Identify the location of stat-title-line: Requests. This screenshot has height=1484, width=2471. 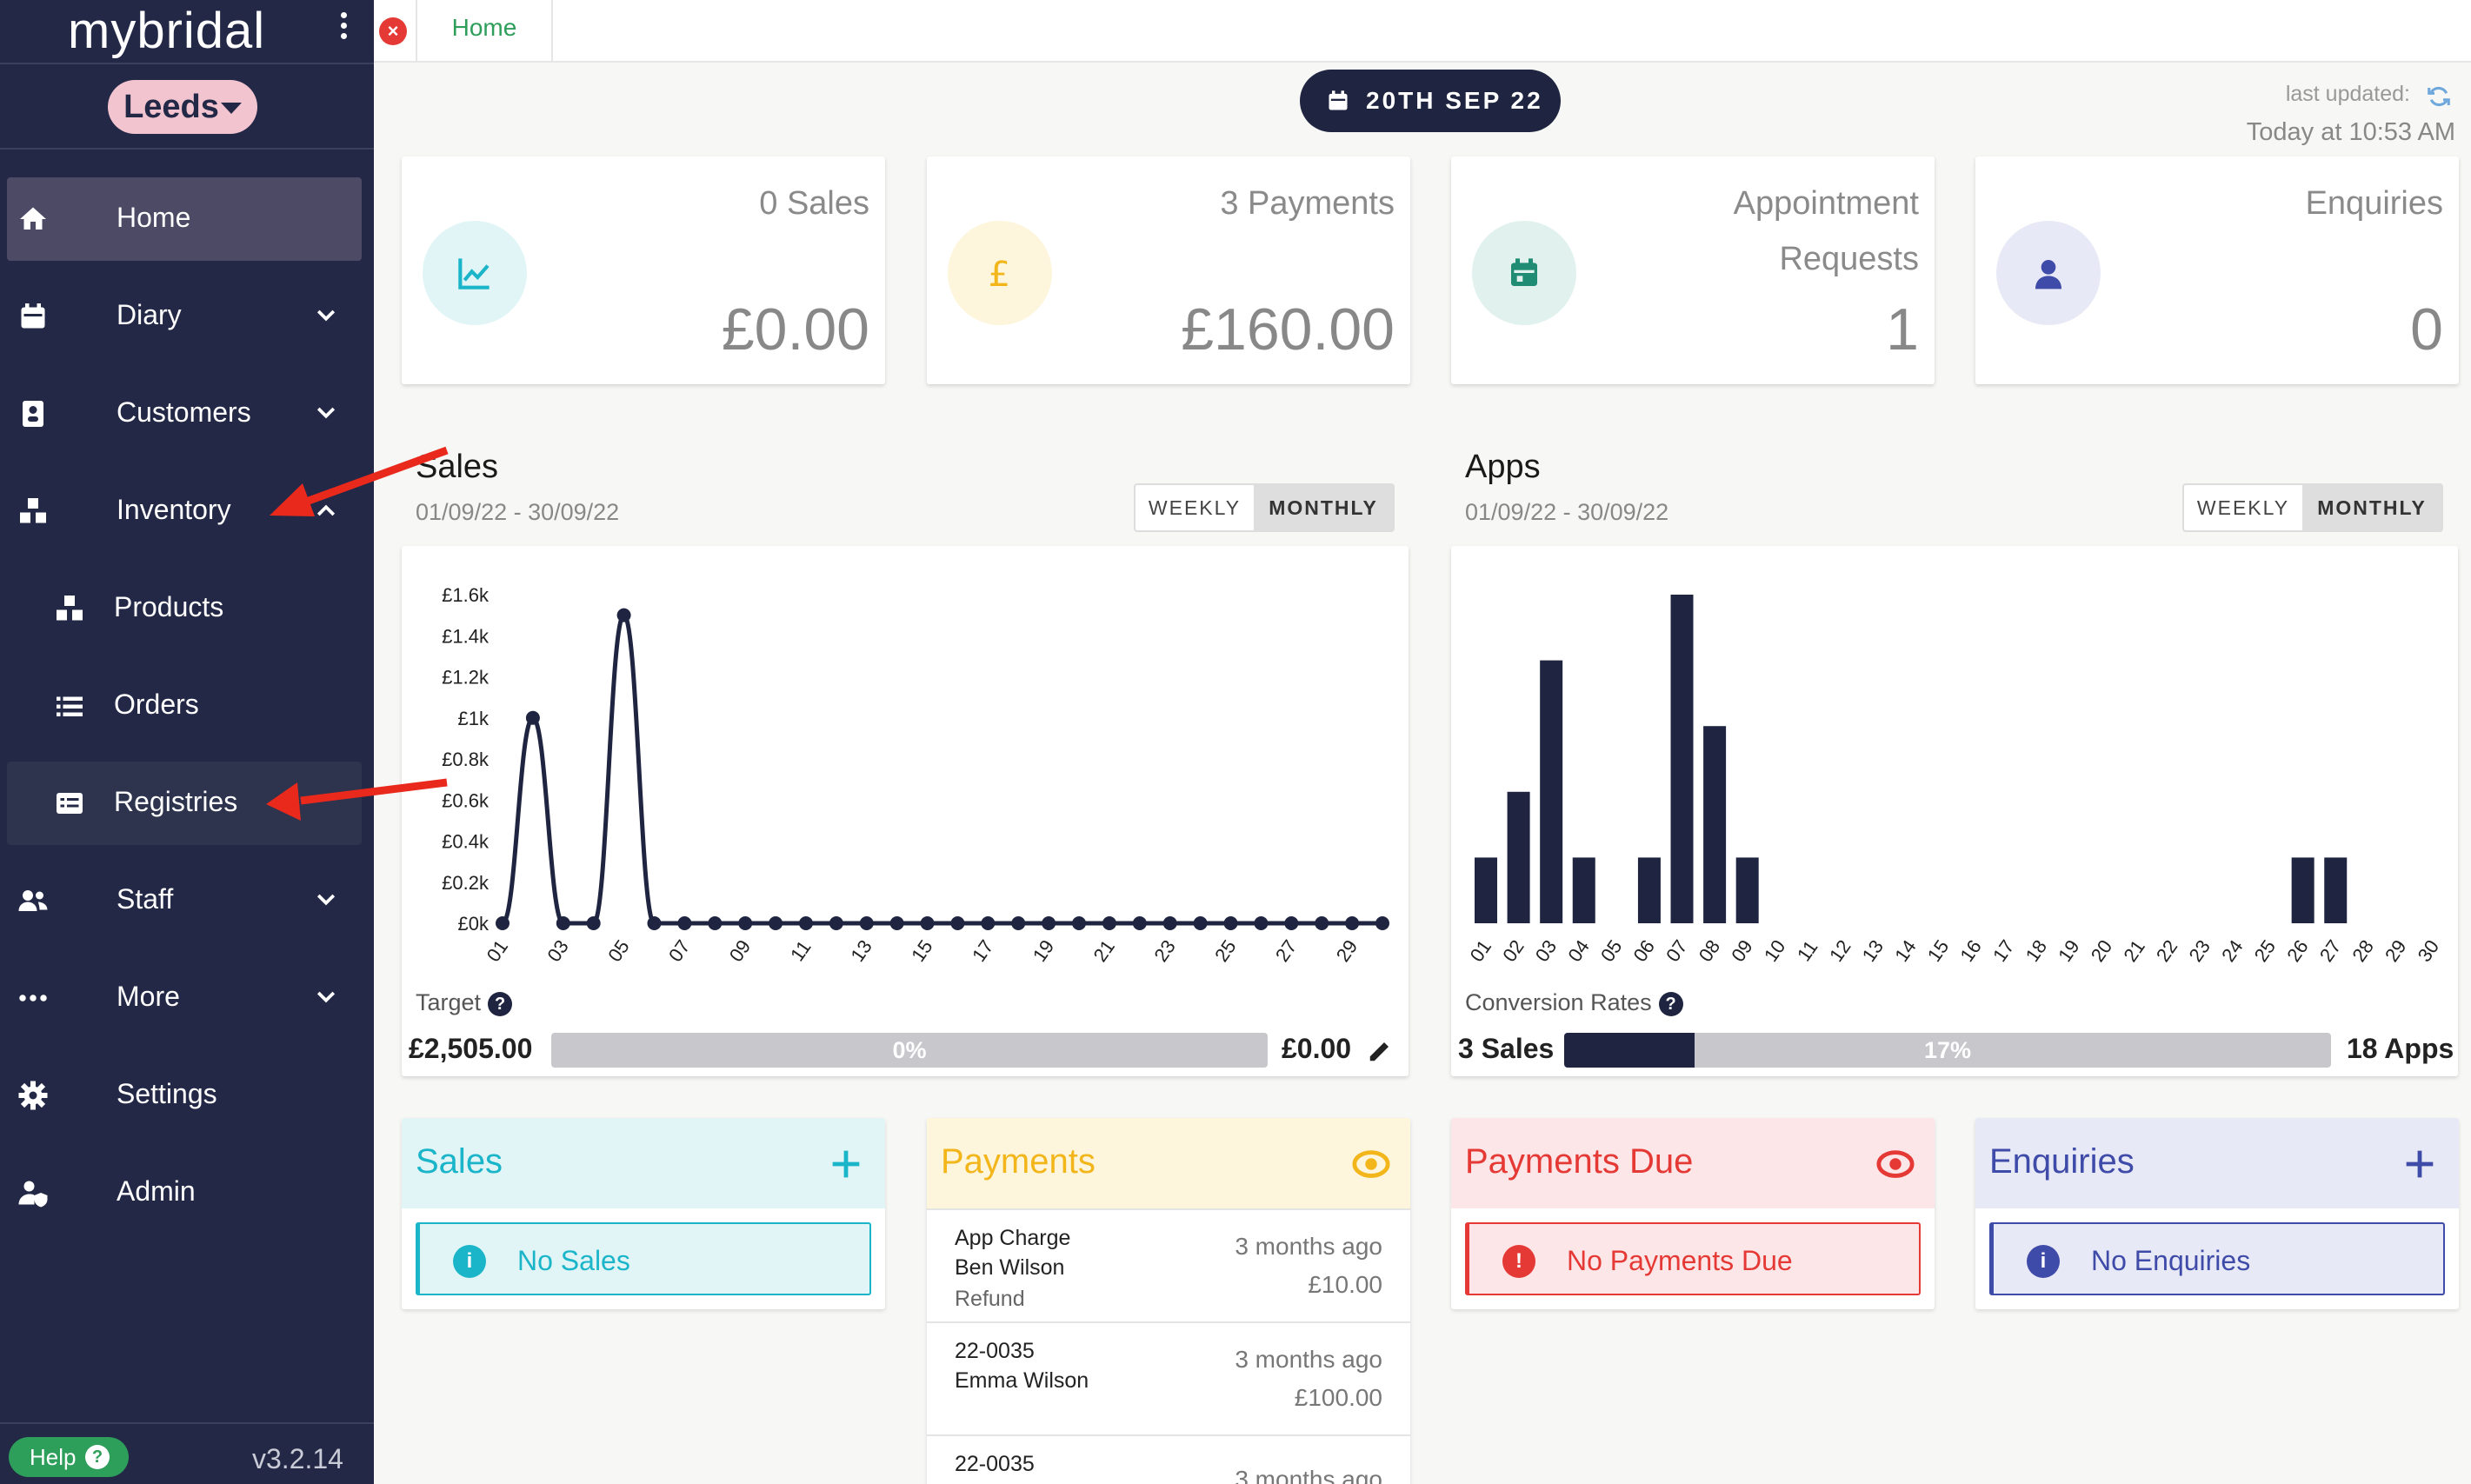
(1849, 259).